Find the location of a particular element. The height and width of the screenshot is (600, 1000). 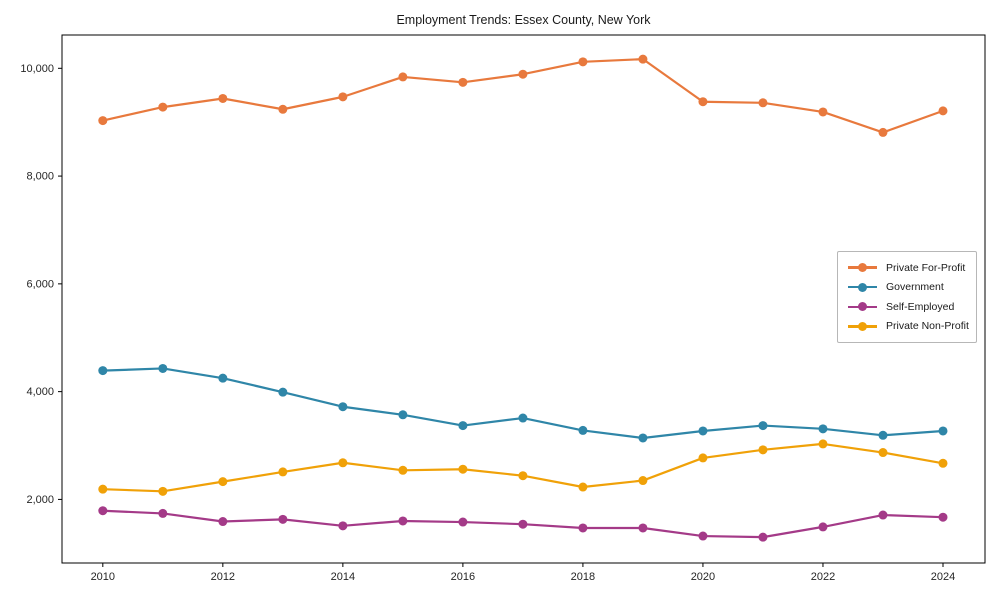

y-tick-label: 8,000 is located at coordinates (40, 177).